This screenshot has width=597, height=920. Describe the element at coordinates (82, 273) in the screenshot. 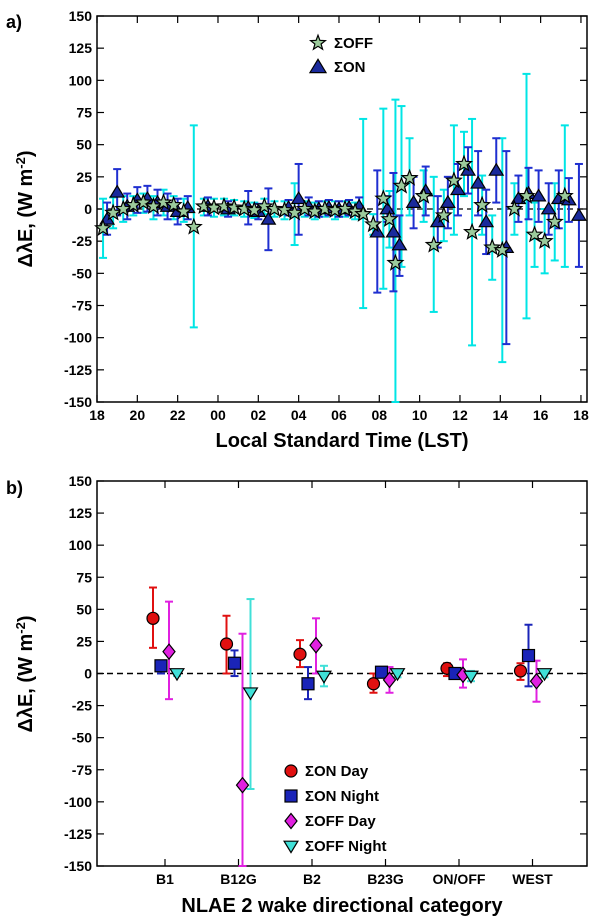

I see `panel-a-ytick-label: -50` at that location.